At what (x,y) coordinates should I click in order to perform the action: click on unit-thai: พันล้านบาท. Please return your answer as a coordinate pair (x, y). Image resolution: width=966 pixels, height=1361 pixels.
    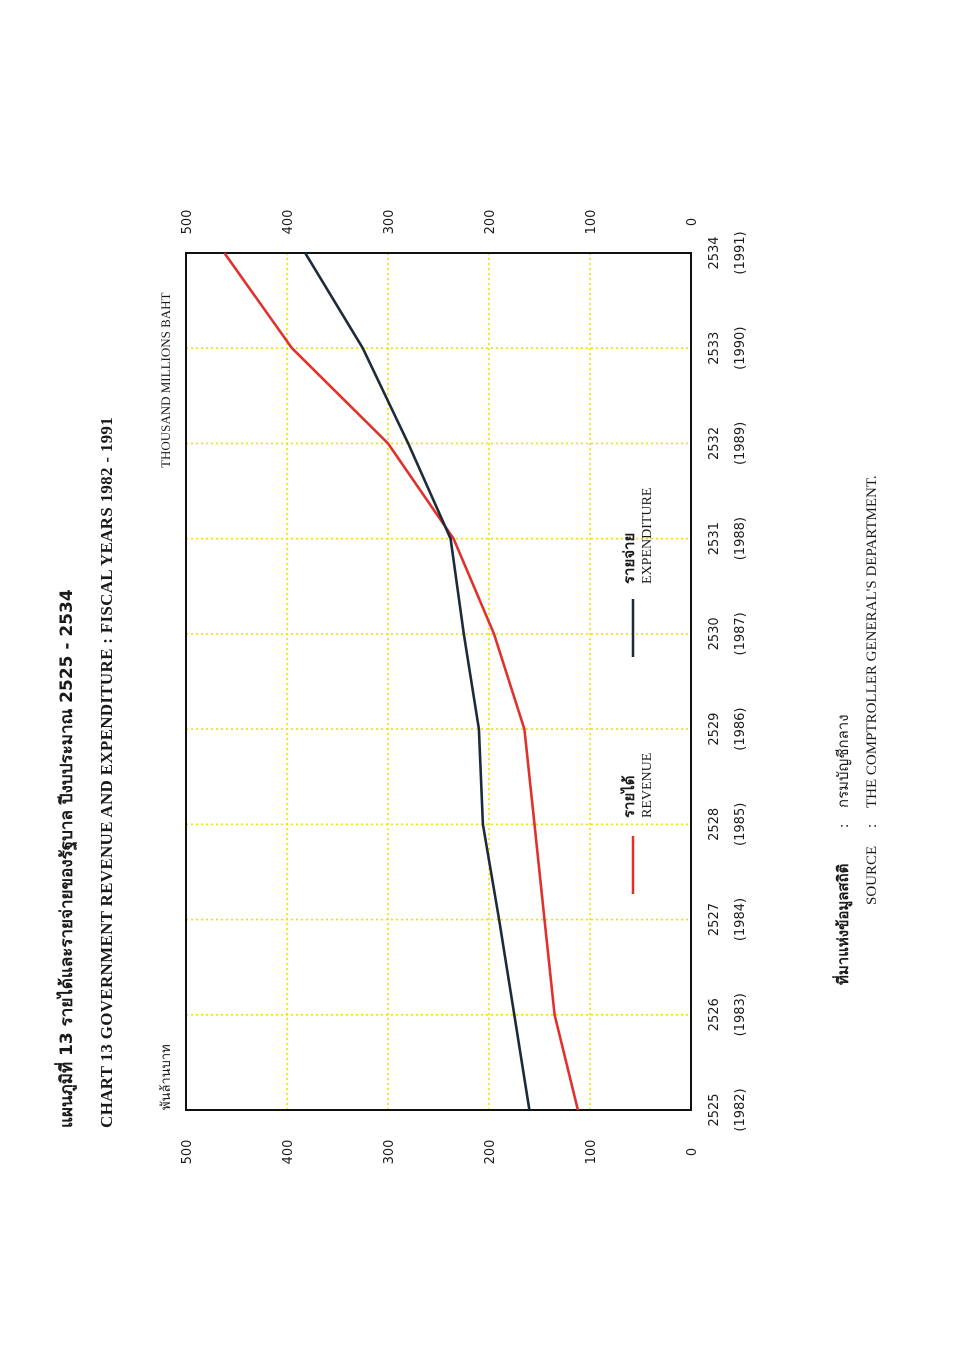
    Looking at the image, I should click on (166, 1077).